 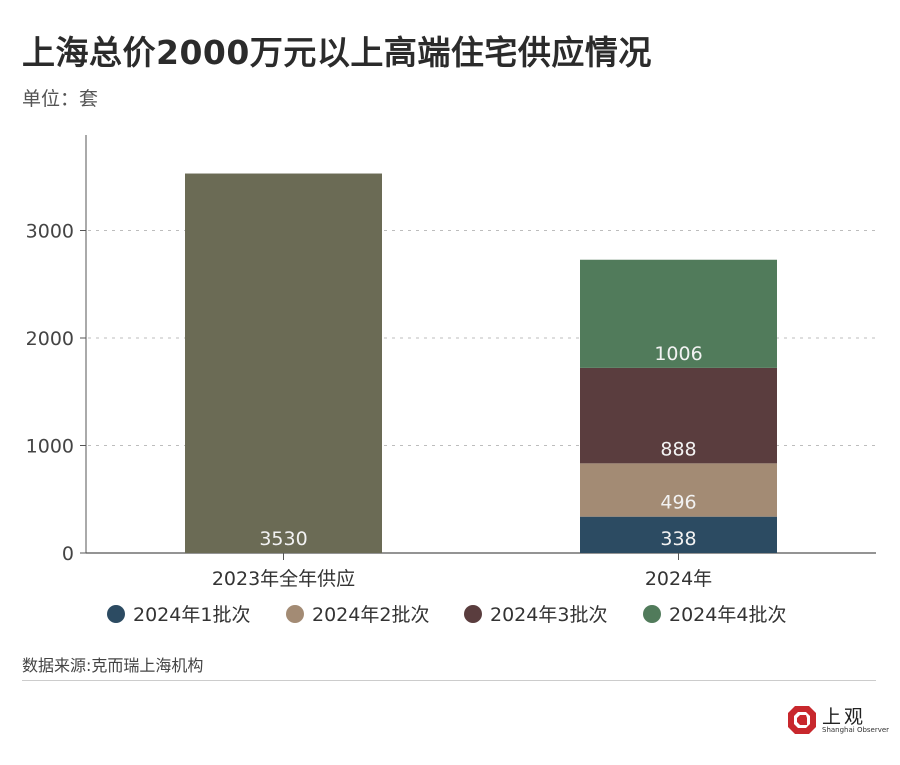 I want to click on x-tick-label: 2024年, so click(x=678, y=579).